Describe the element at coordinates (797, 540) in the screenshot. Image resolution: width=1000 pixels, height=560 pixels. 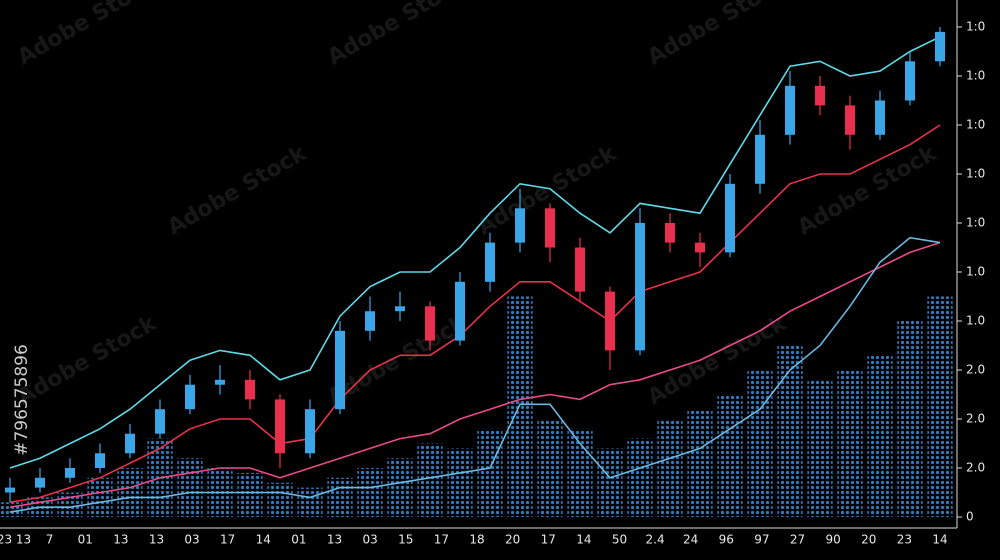
I see `x-tick-label: 27` at that location.